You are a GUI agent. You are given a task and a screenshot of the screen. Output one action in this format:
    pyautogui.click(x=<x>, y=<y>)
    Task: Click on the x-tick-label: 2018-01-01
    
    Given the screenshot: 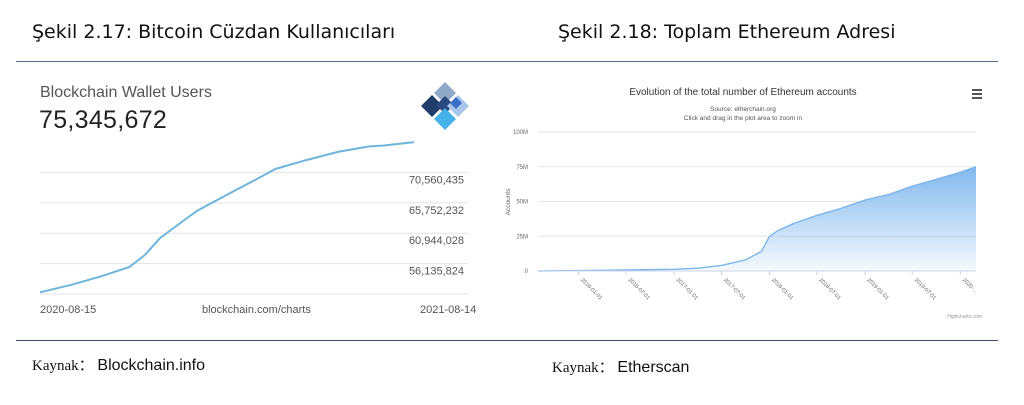 What is the action you would take?
    pyautogui.click(x=782, y=289)
    